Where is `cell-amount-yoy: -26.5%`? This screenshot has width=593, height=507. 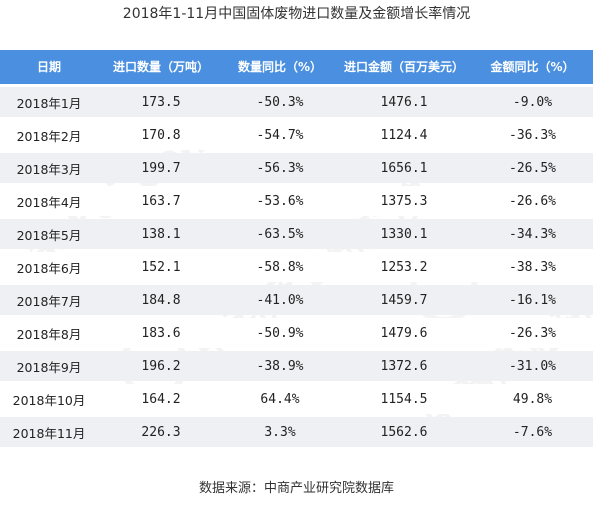 cell-amount-yoy: -26.5% is located at coordinates (532, 168).